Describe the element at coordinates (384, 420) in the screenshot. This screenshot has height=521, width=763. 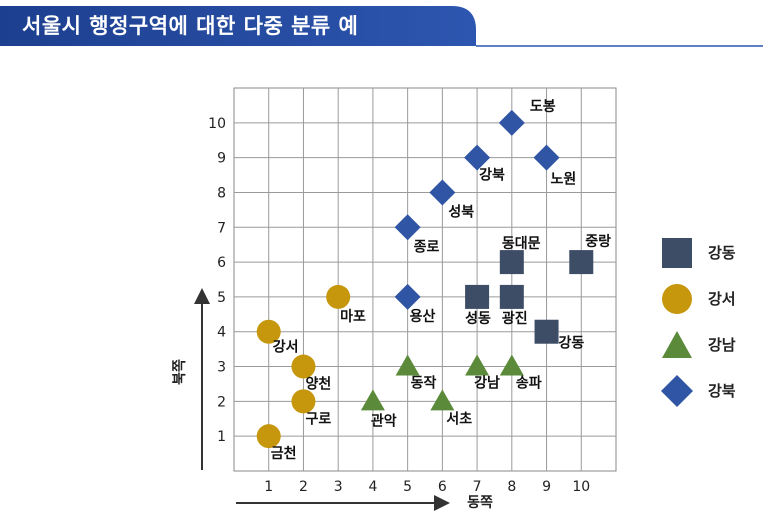
I see `data-point-label: 관악` at that location.